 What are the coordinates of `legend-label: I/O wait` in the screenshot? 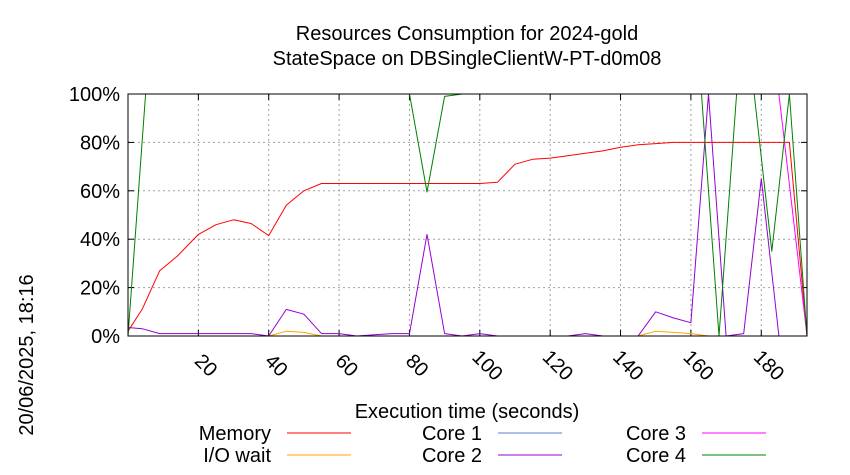 It's located at (237, 456).